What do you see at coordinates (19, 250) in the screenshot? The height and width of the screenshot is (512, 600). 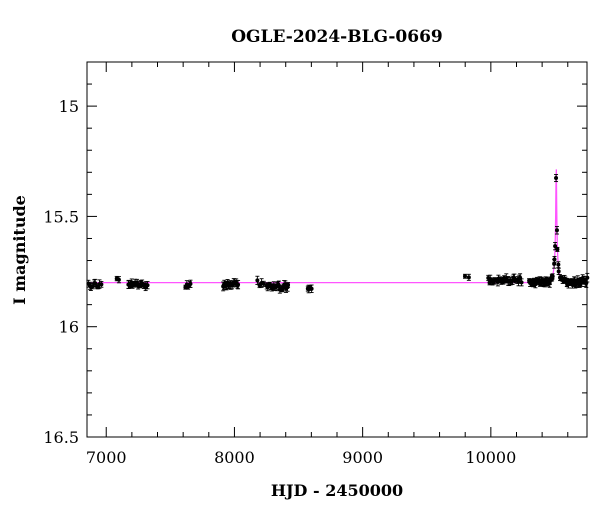 I see `y-axis-label: I magnitude` at bounding box center [19, 250].